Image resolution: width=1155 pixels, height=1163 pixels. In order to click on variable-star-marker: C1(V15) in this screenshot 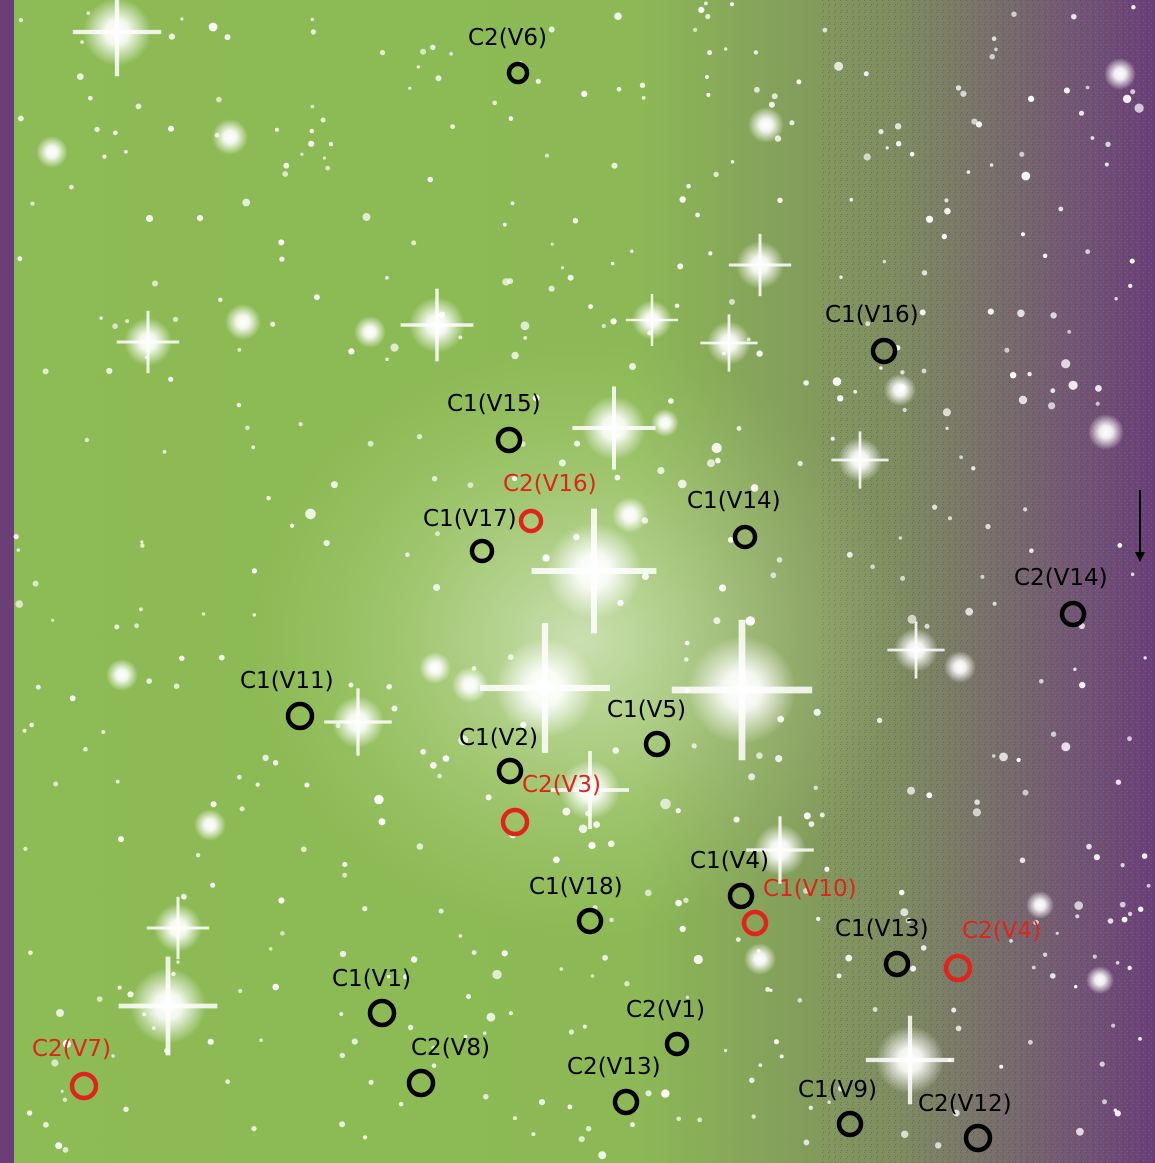, I will do `click(494, 422)`.